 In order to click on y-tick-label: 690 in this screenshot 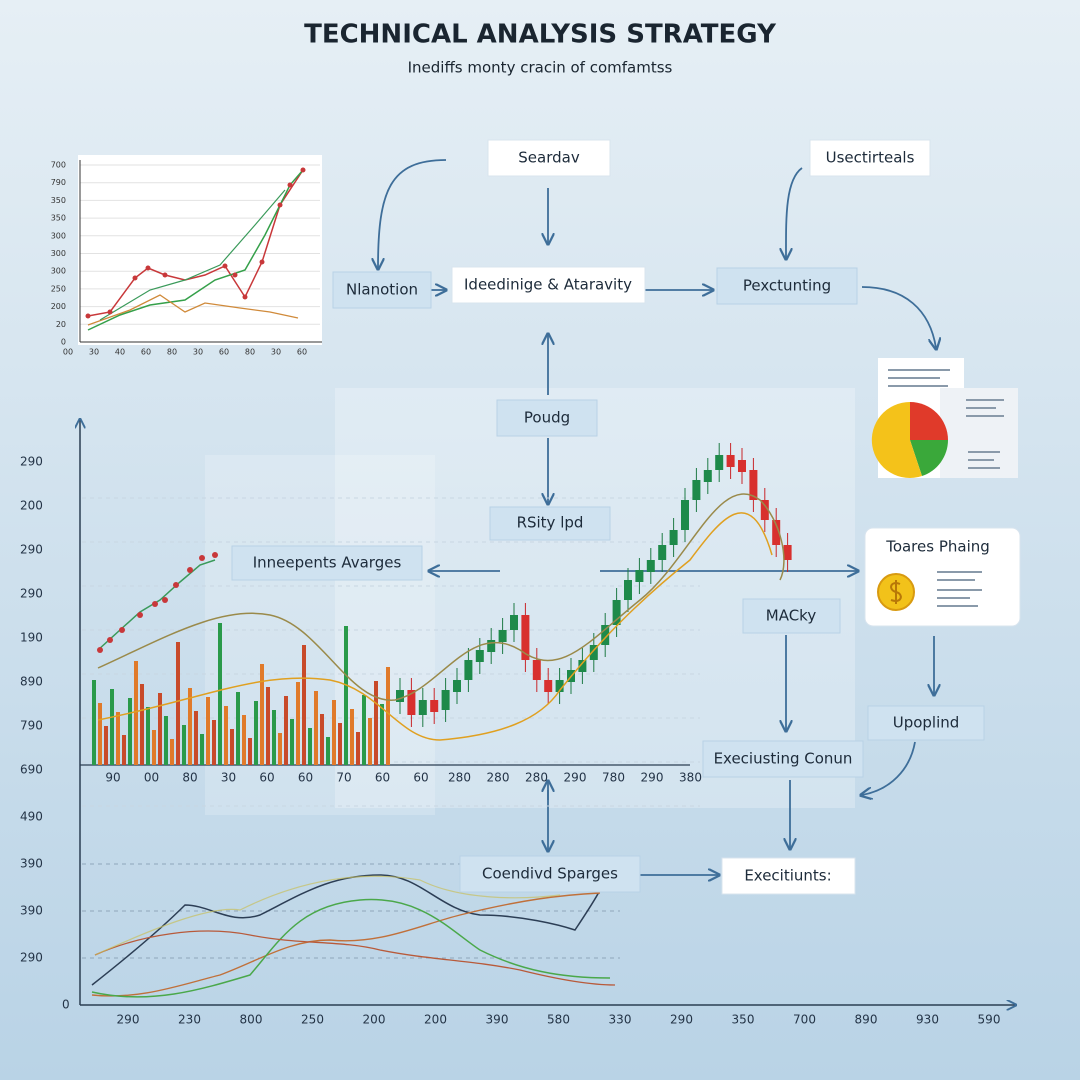, I will do `click(31, 770)`.